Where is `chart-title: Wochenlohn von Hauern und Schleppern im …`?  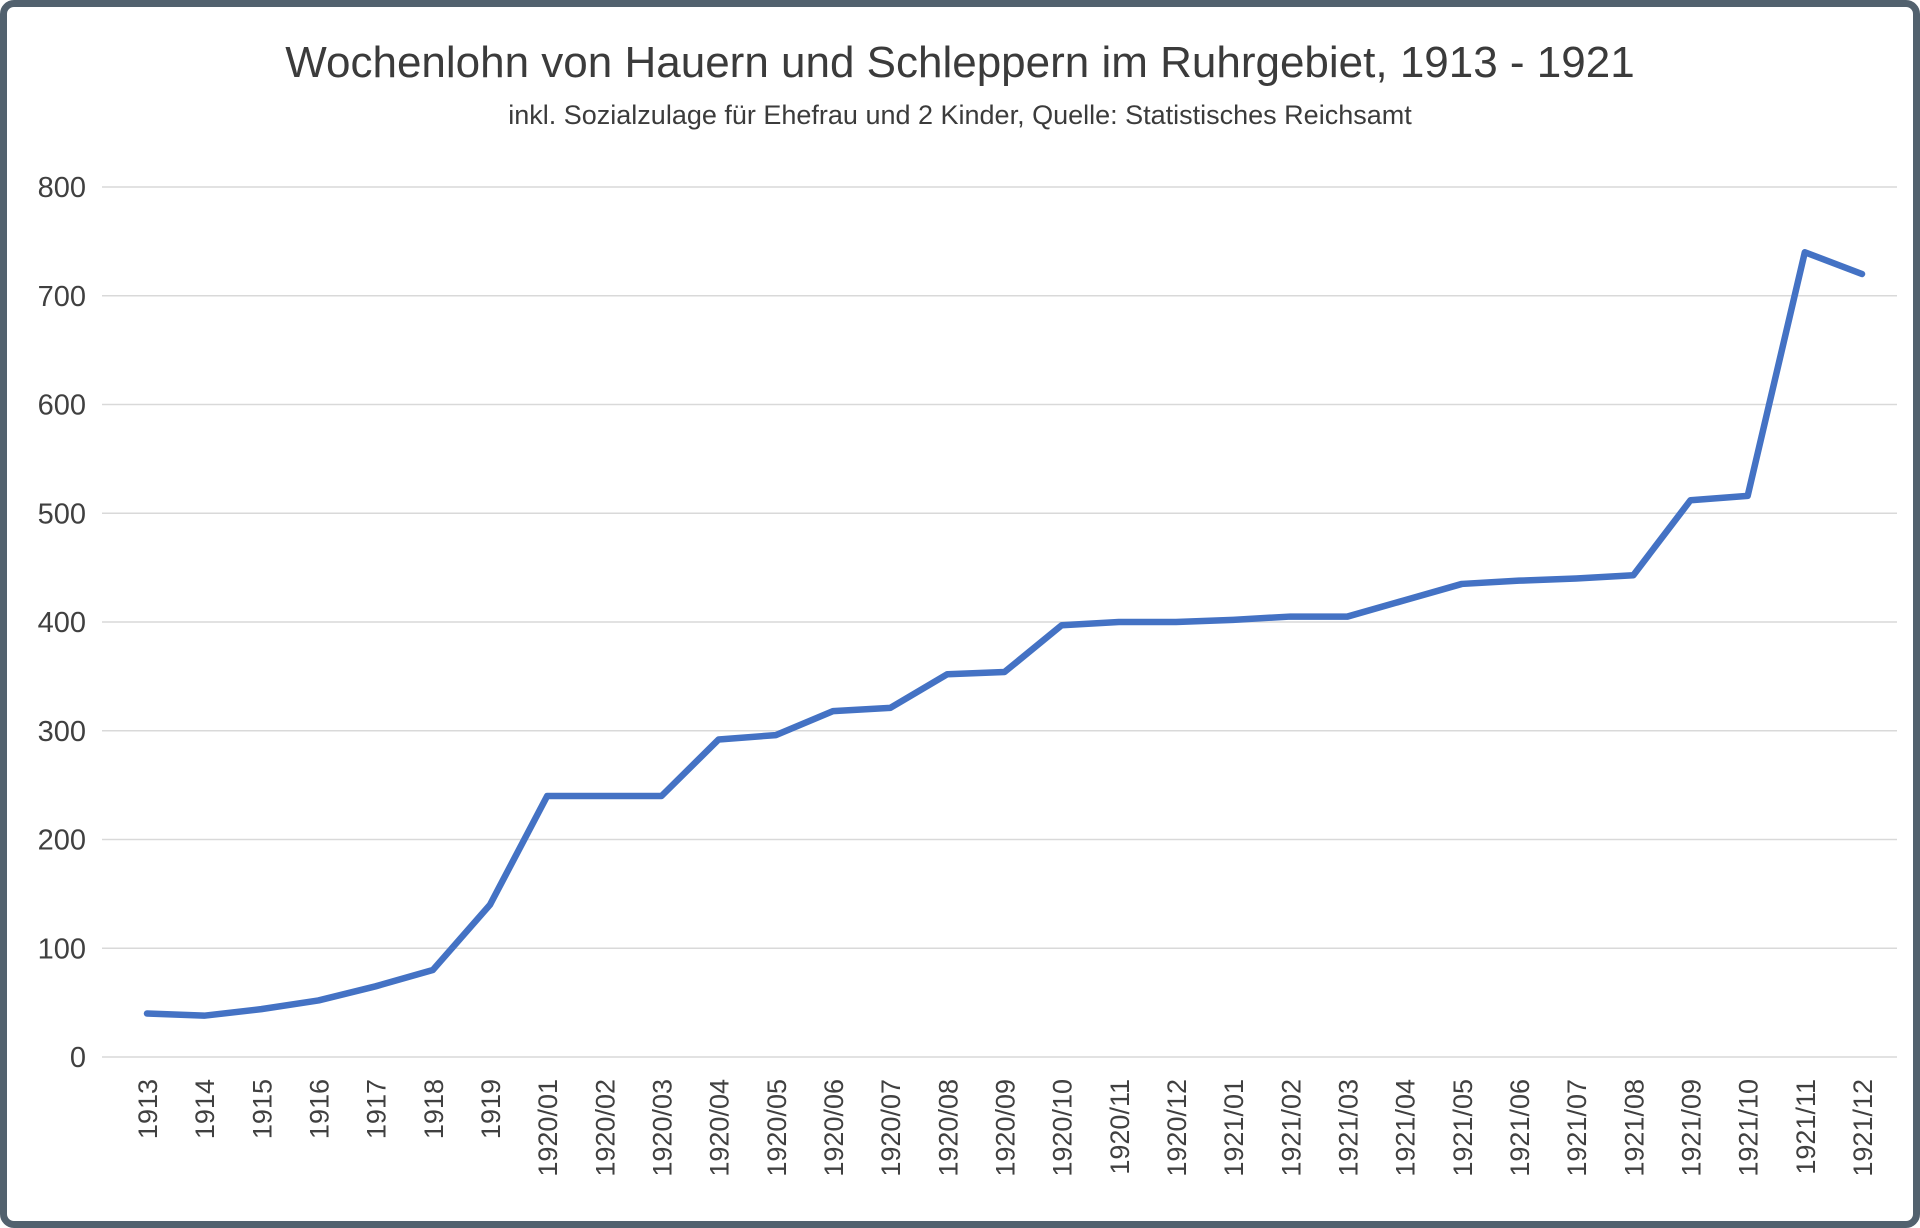
chart-title: Wochenlohn von Hauern und Schleppern im … is located at coordinates (960, 62).